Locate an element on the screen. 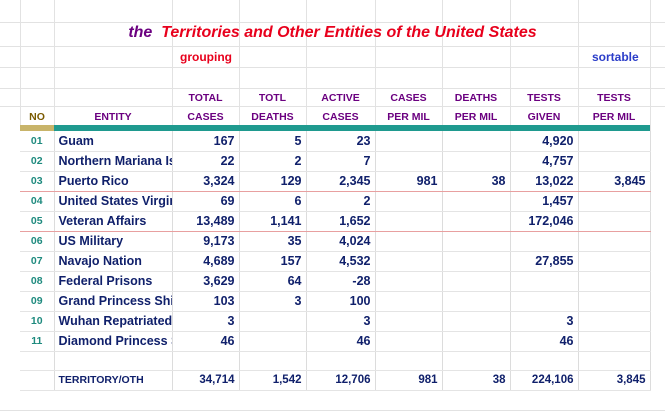 The width and height of the screenshot is (665, 412). cell-tests: 172,046 is located at coordinates (544, 221).